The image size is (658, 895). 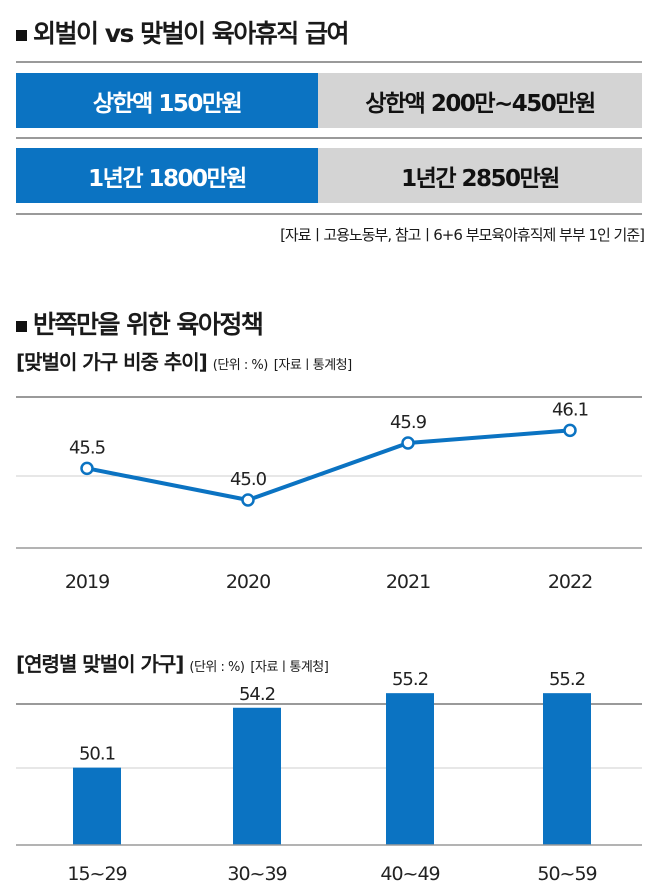 I want to click on bar-data-label: 54.2, so click(x=257, y=694).